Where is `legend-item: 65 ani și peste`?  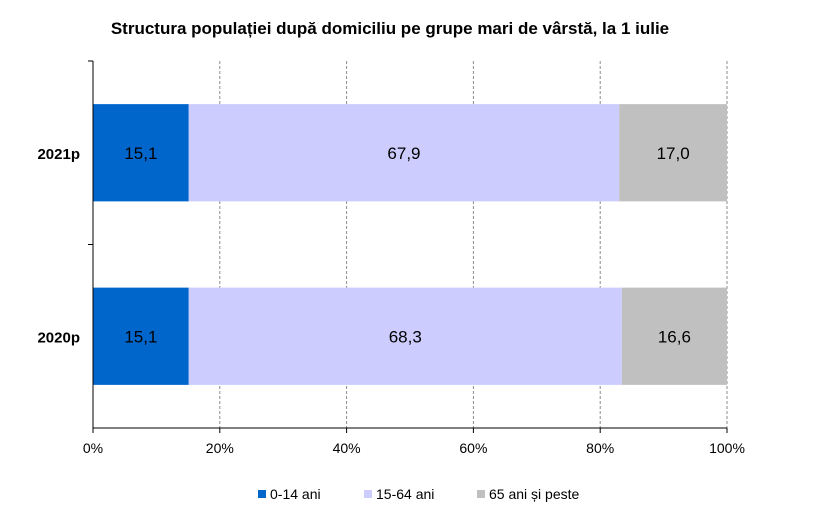
legend-item: 65 ani și peste is located at coordinates (528, 494).